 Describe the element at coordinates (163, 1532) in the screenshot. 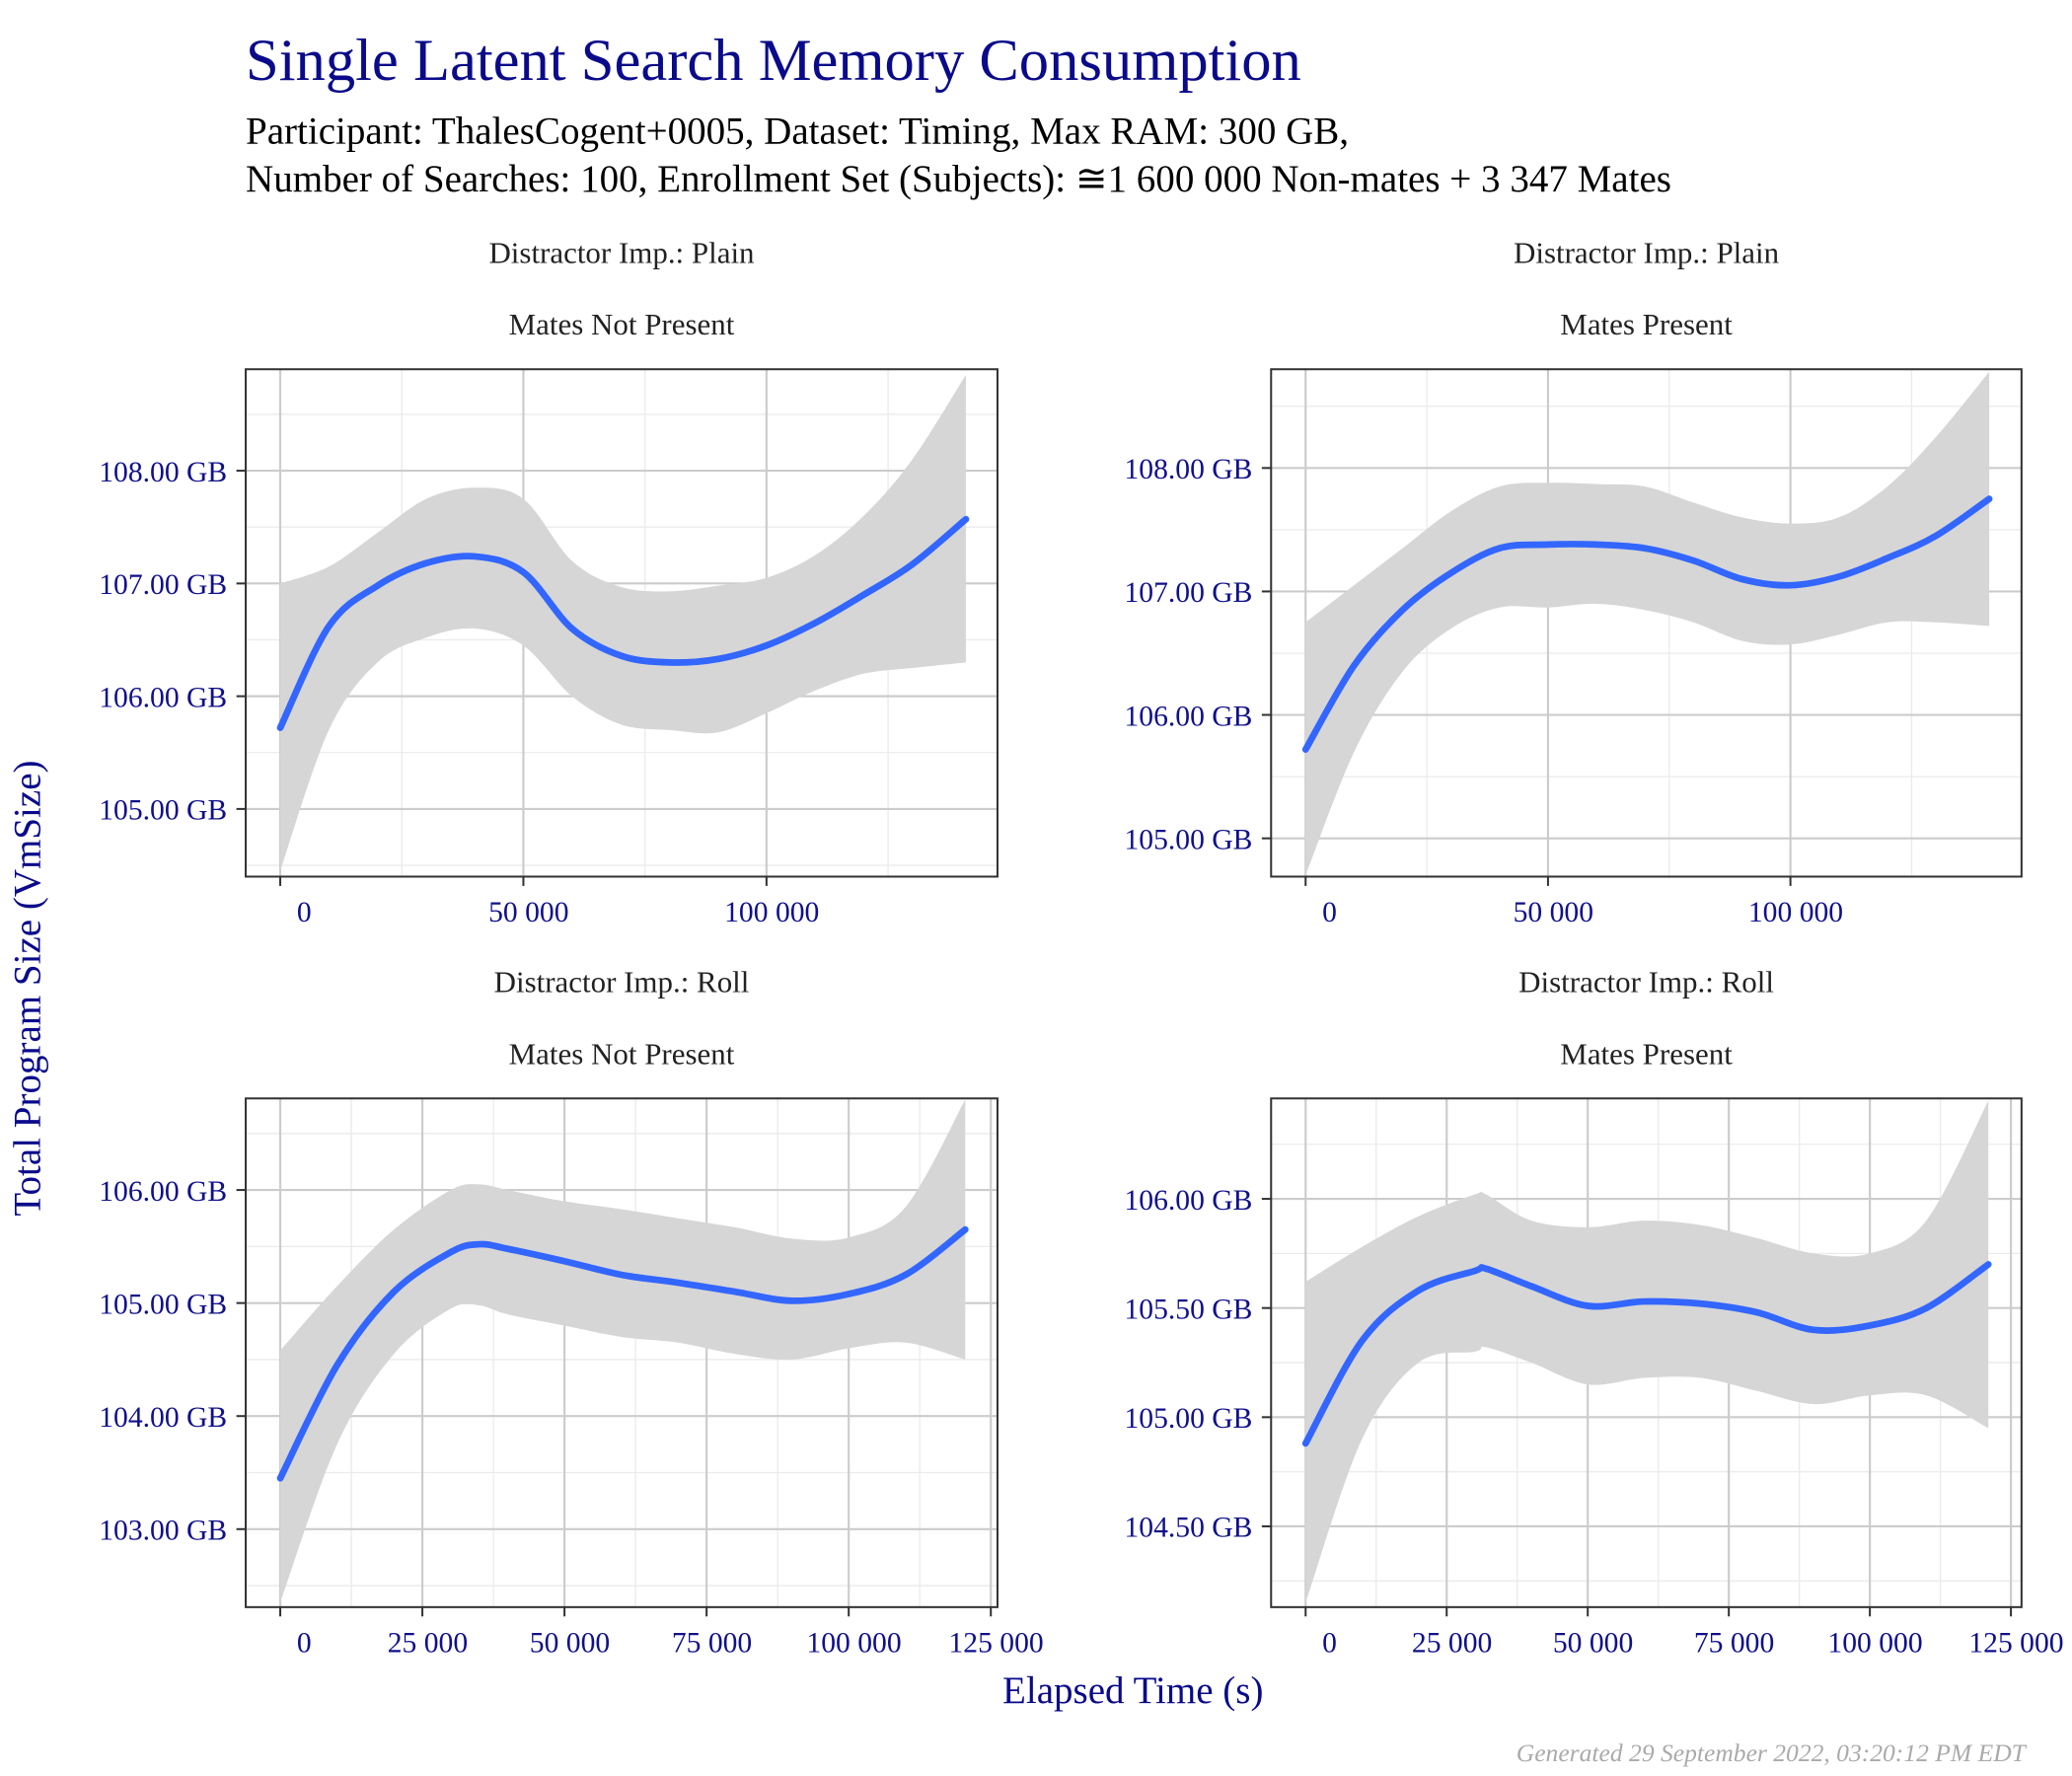

I see `y-tick-label: 103.00 GB` at that location.